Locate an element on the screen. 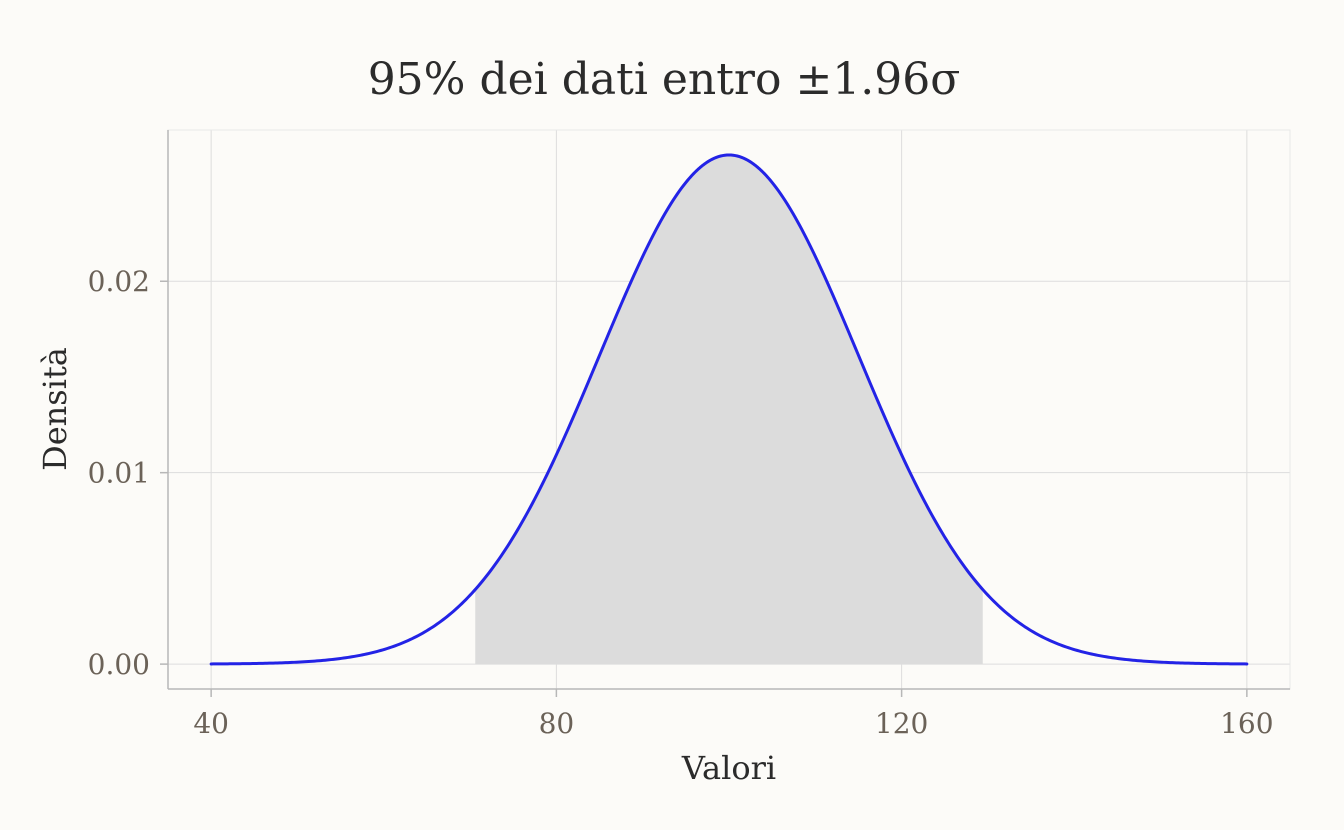 The width and height of the screenshot is (1344, 830). x-tick-label: 80 is located at coordinates (557, 723).